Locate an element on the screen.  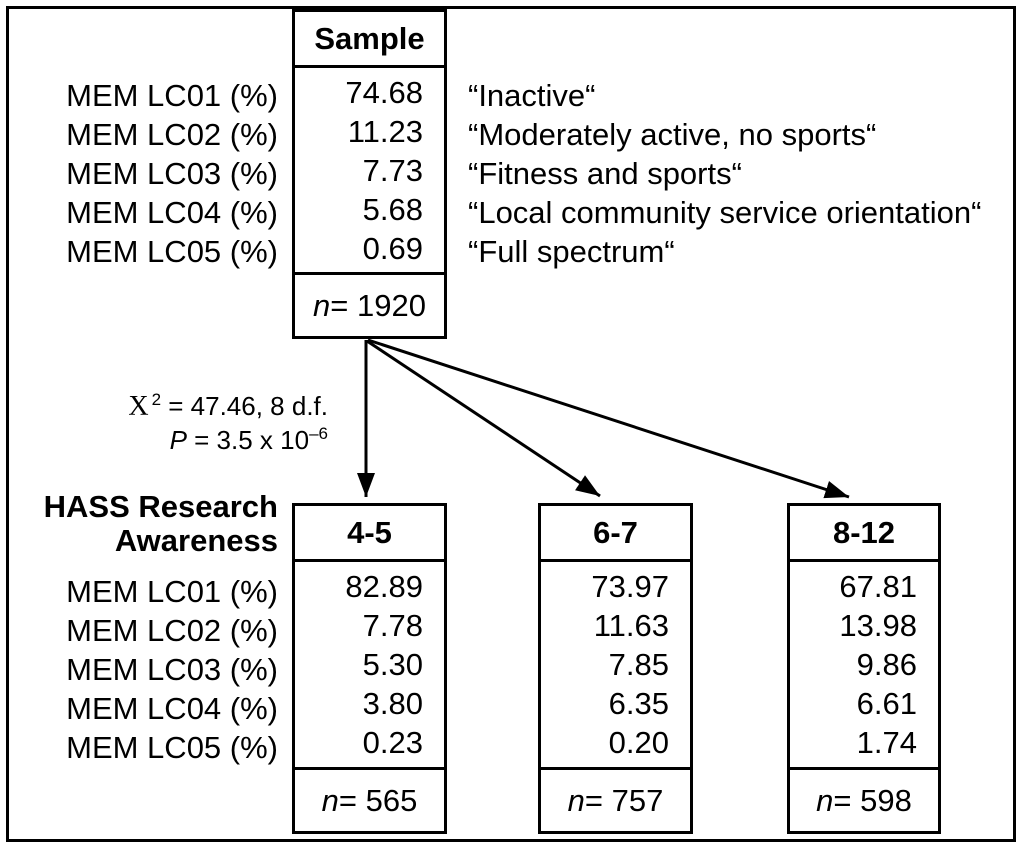
group-box-6-7-title: 6-7 is located at coordinates (615, 534).